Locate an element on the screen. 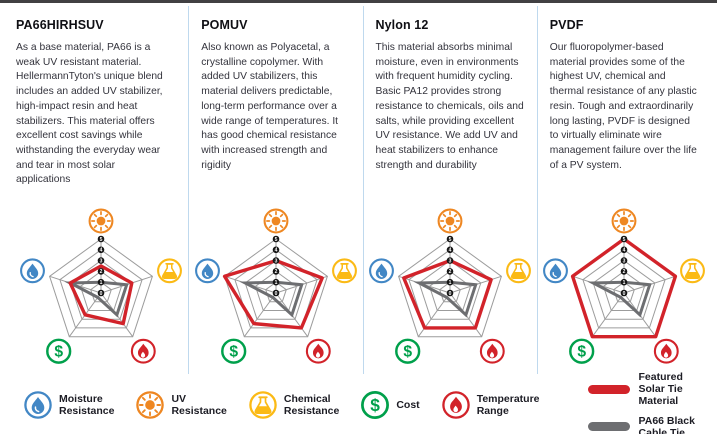  legend-item-cost: $ Cost is located at coordinates (390, 405).